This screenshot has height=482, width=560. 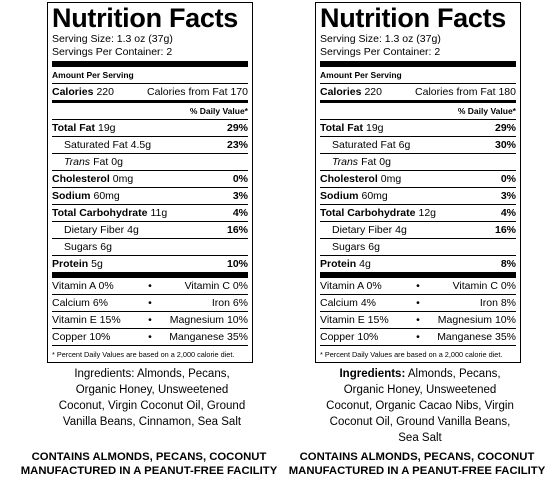 What do you see at coordinates (141, 145) in the screenshot?
I see `nutrient-amount: 4.5g` at bounding box center [141, 145].